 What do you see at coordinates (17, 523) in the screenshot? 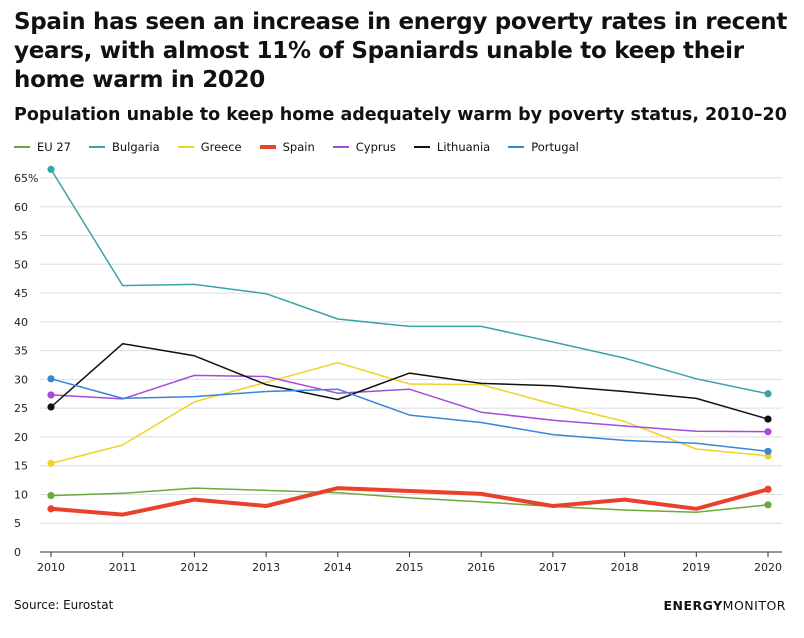
I see `y-tick-label: 5` at bounding box center [17, 523].